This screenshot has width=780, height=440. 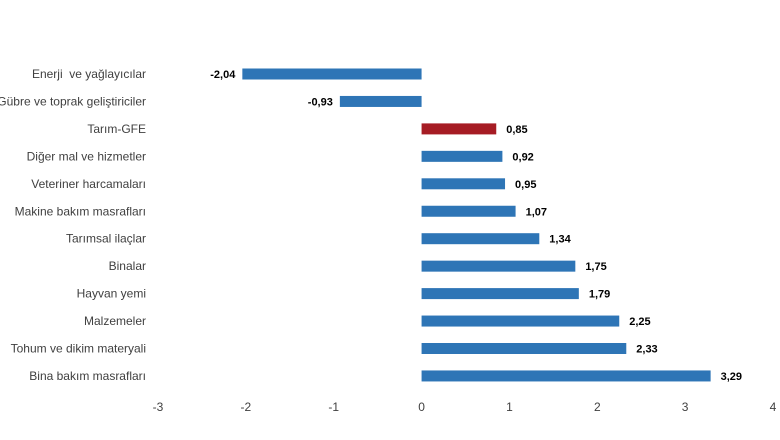 I want to click on value-label: -2,04, so click(x=223, y=75).